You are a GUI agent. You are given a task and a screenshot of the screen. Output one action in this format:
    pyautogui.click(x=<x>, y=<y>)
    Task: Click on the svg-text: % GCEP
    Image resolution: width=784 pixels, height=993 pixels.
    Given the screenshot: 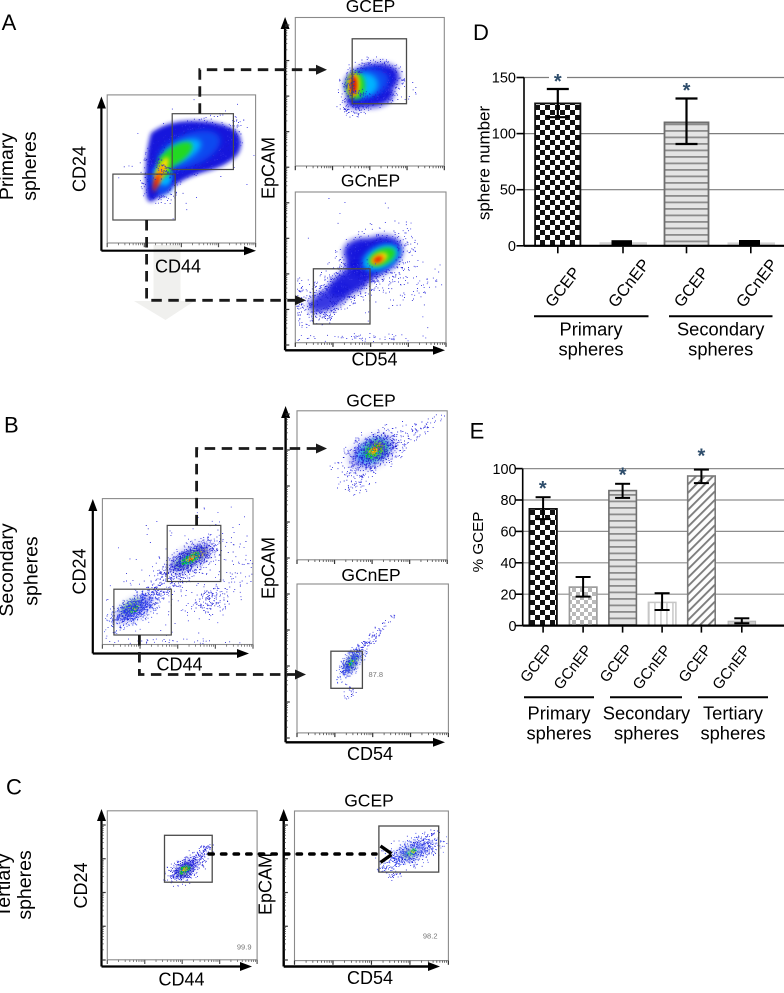 What is the action you would take?
    pyautogui.click(x=478, y=542)
    